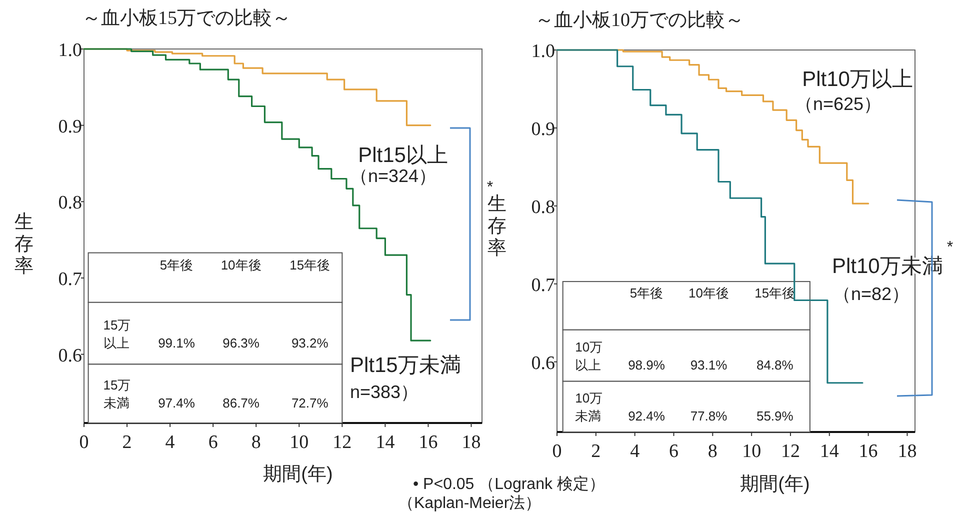 Image resolution: width=955 pixels, height=513 pixels. What do you see at coordinates (241, 342) in the screenshot?
I see `annotation: 96.3%` at bounding box center [241, 342].